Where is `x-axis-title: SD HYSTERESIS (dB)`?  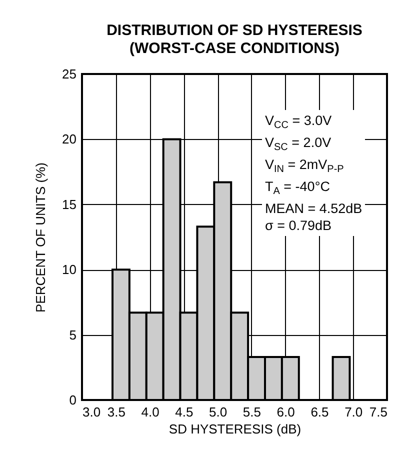 x-axis-title: SD HYSTERESIS (dB) is located at coordinates (235, 429).